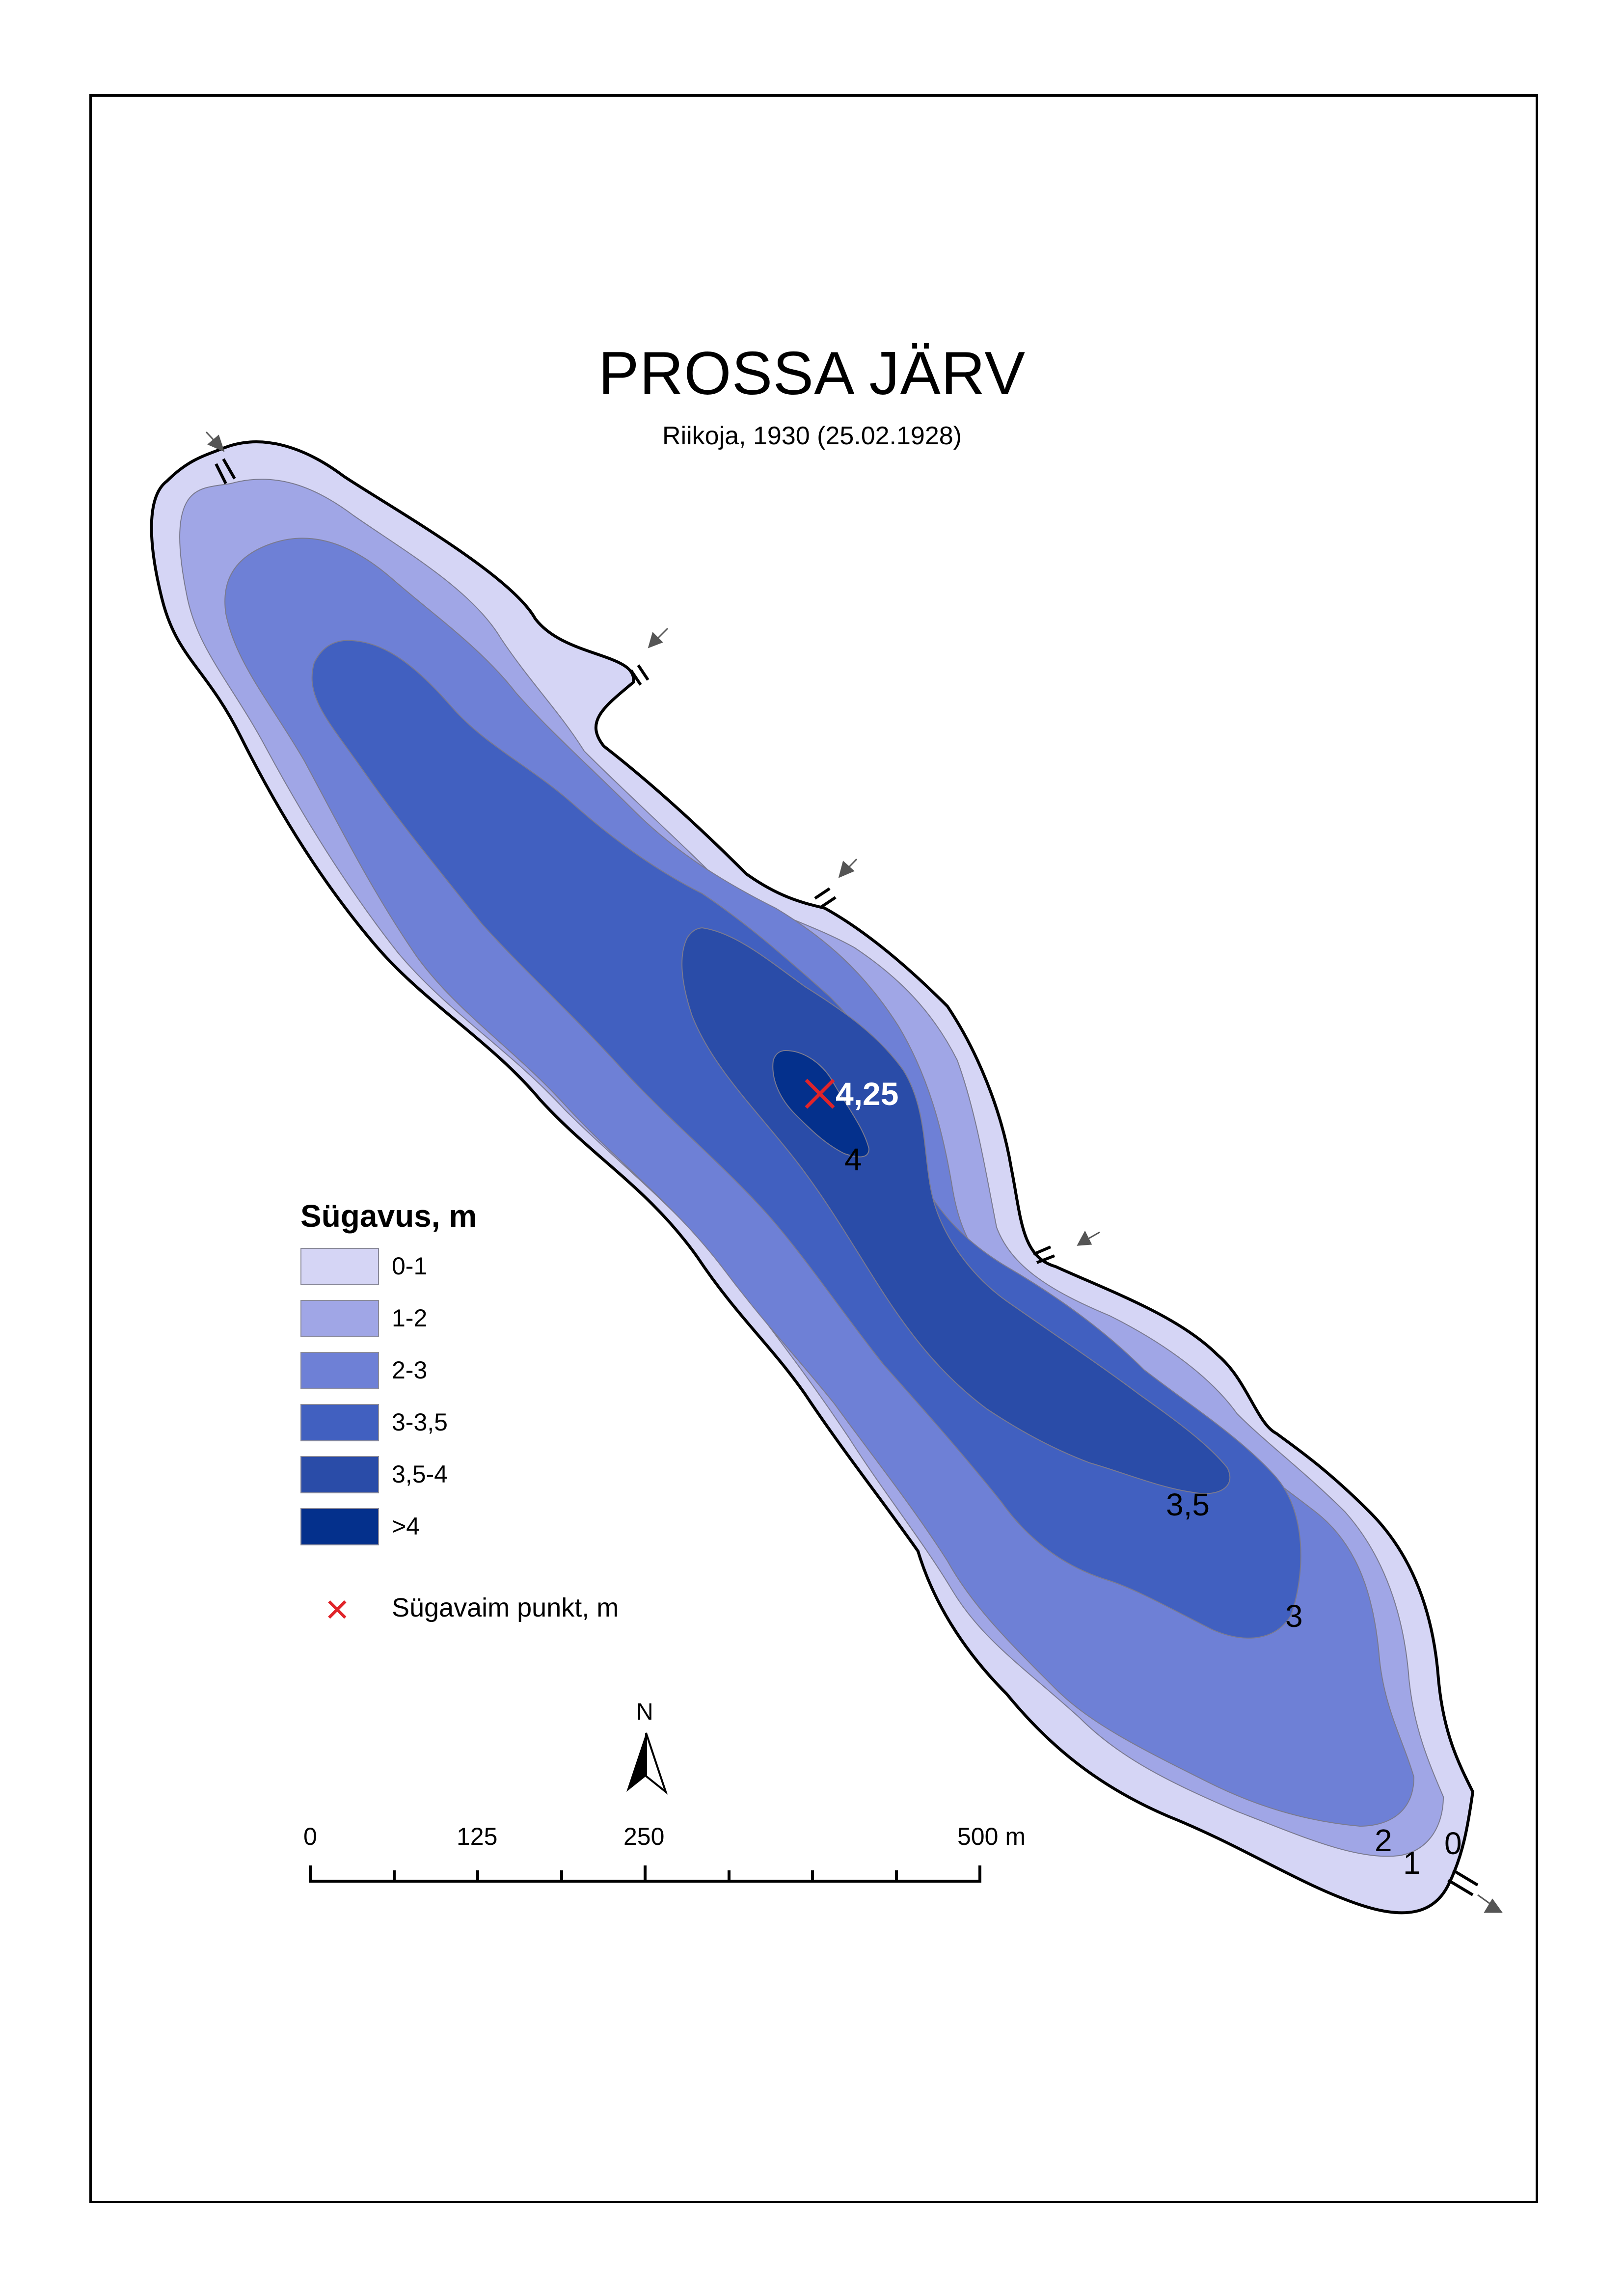 The image size is (1624, 2295). I want to click on deepest-point-marker, so click(820, 1094).